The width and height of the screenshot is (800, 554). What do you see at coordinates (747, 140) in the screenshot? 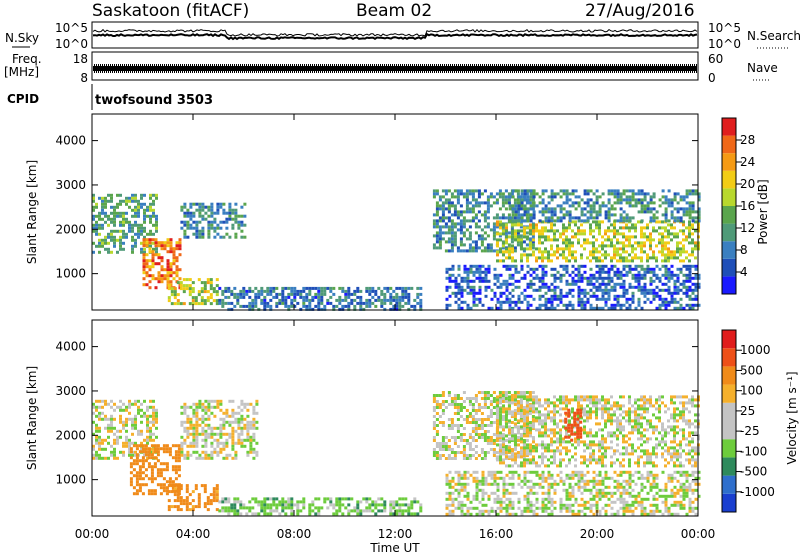
I see `power-colorbar-tick-label: 28` at bounding box center [747, 140].